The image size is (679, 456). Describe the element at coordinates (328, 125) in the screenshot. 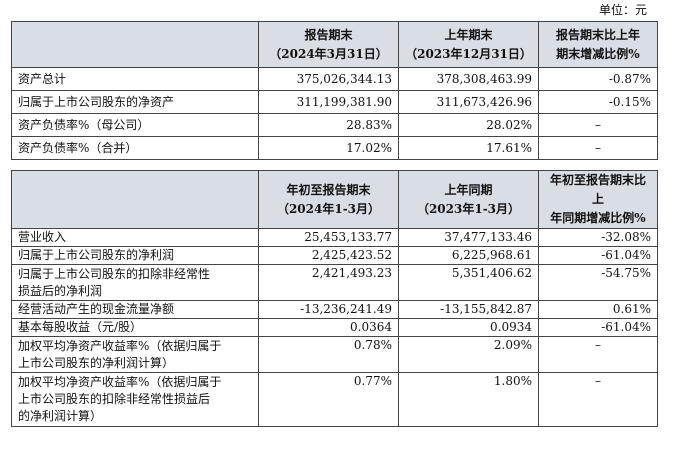

I see `value-cell: 28.83%` at that location.